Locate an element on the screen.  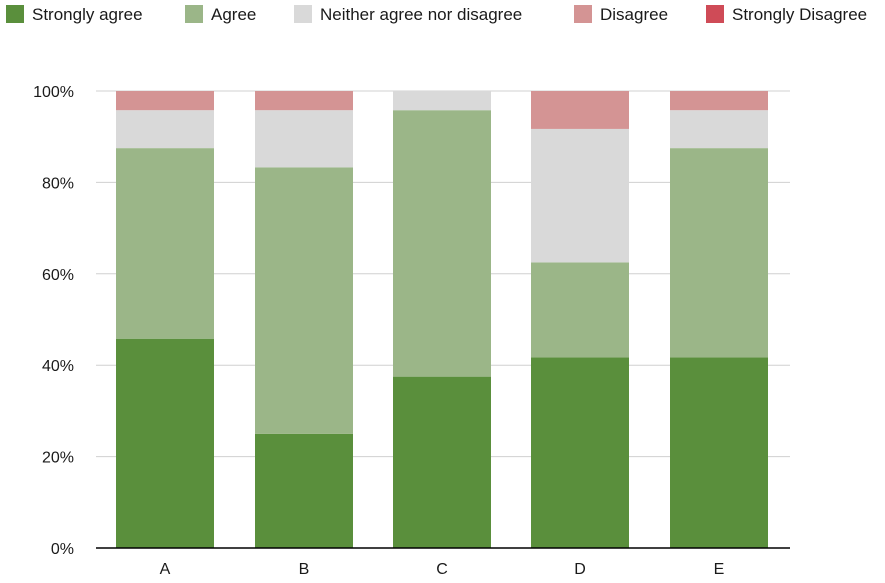
x-tick-label-e: E is located at coordinates (719, 569).